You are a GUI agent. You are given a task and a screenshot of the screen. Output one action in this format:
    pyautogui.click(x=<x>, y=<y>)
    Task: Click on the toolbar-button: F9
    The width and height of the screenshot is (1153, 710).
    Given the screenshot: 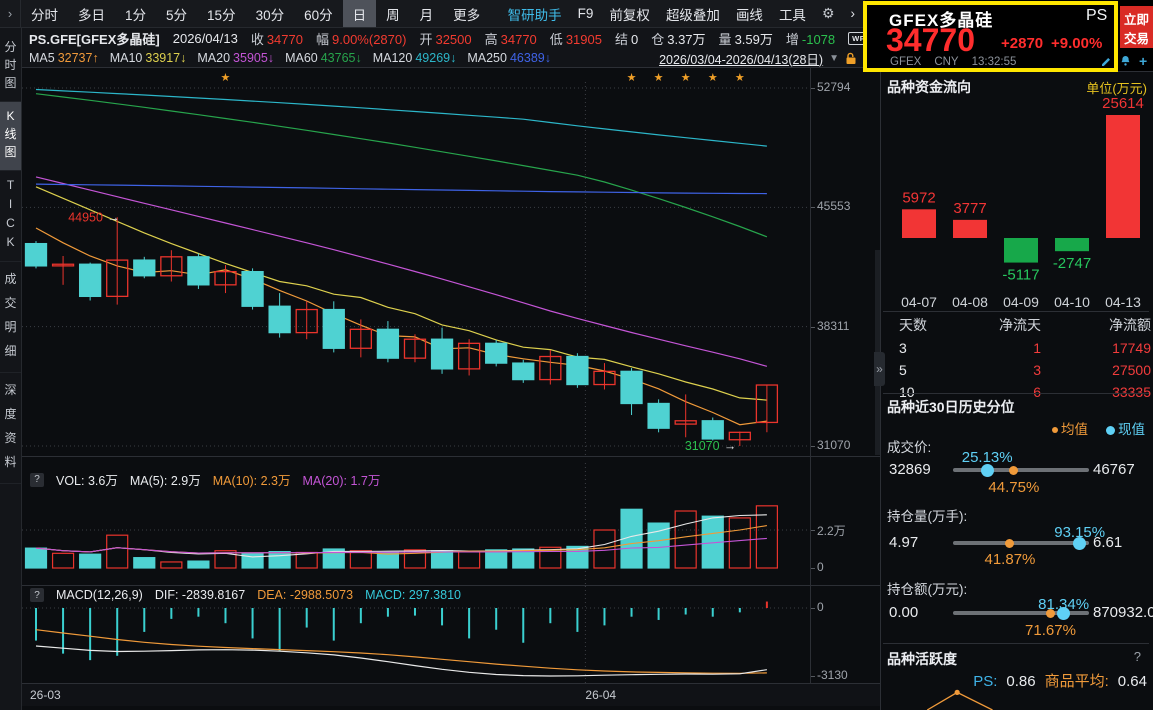 What is the action you would take?
    pyautogui.click(x=585, y=13)
    